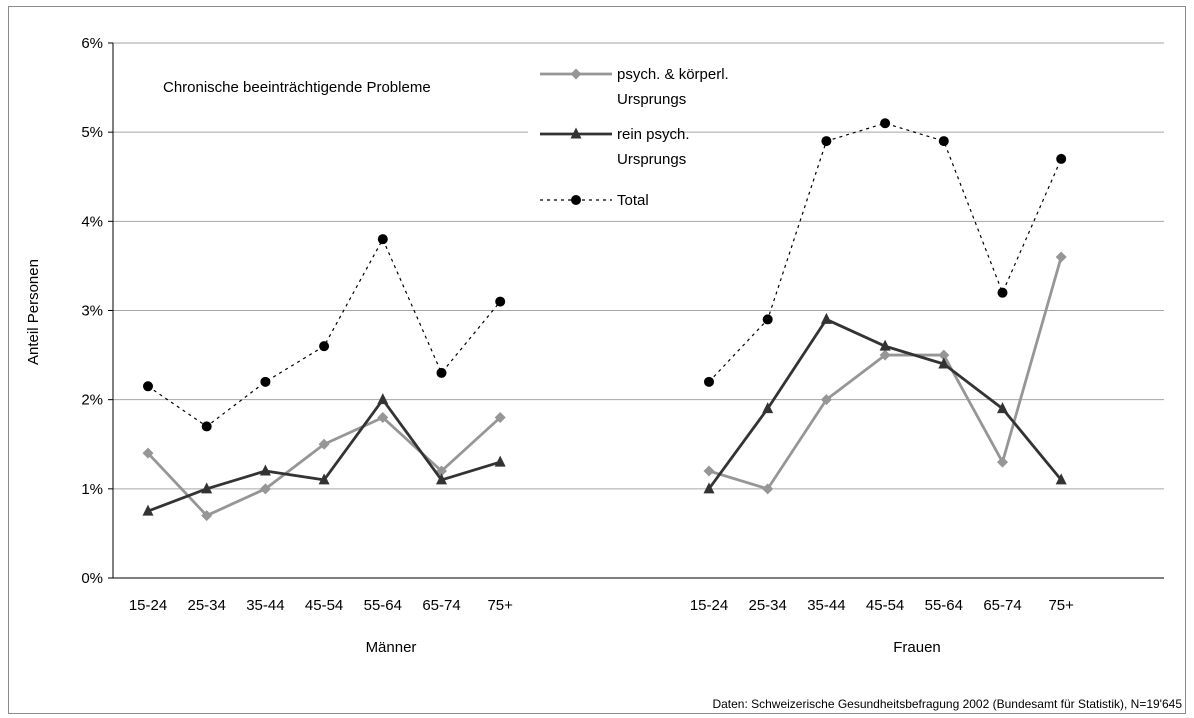 Image resolution: width=1194 pixels, height=718 pixels. What do you see at coordinates (92, 578) in the screenshot?
I see `y-tick-label: 0%` at bounding box center [92, 578].